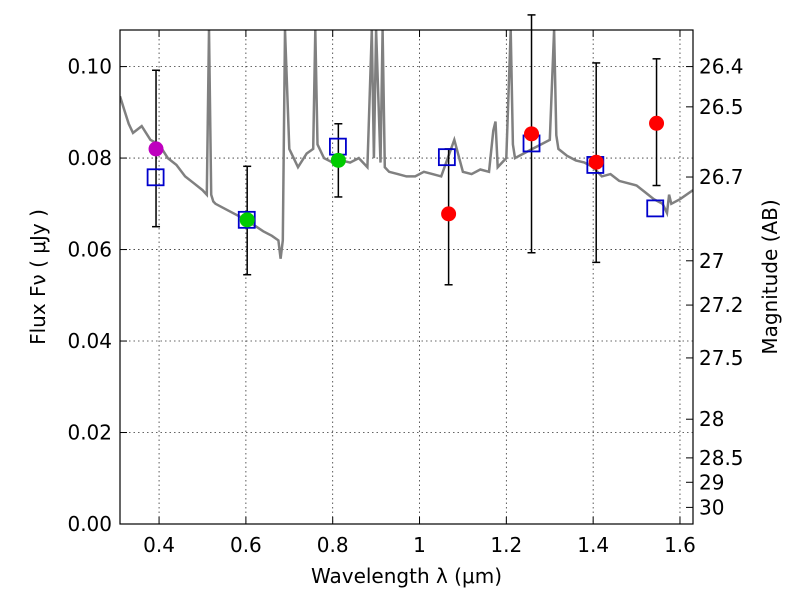 The width and height of the screenshot is (800, 600). I want to click on observed-photometry-markers, so click(406, 171).